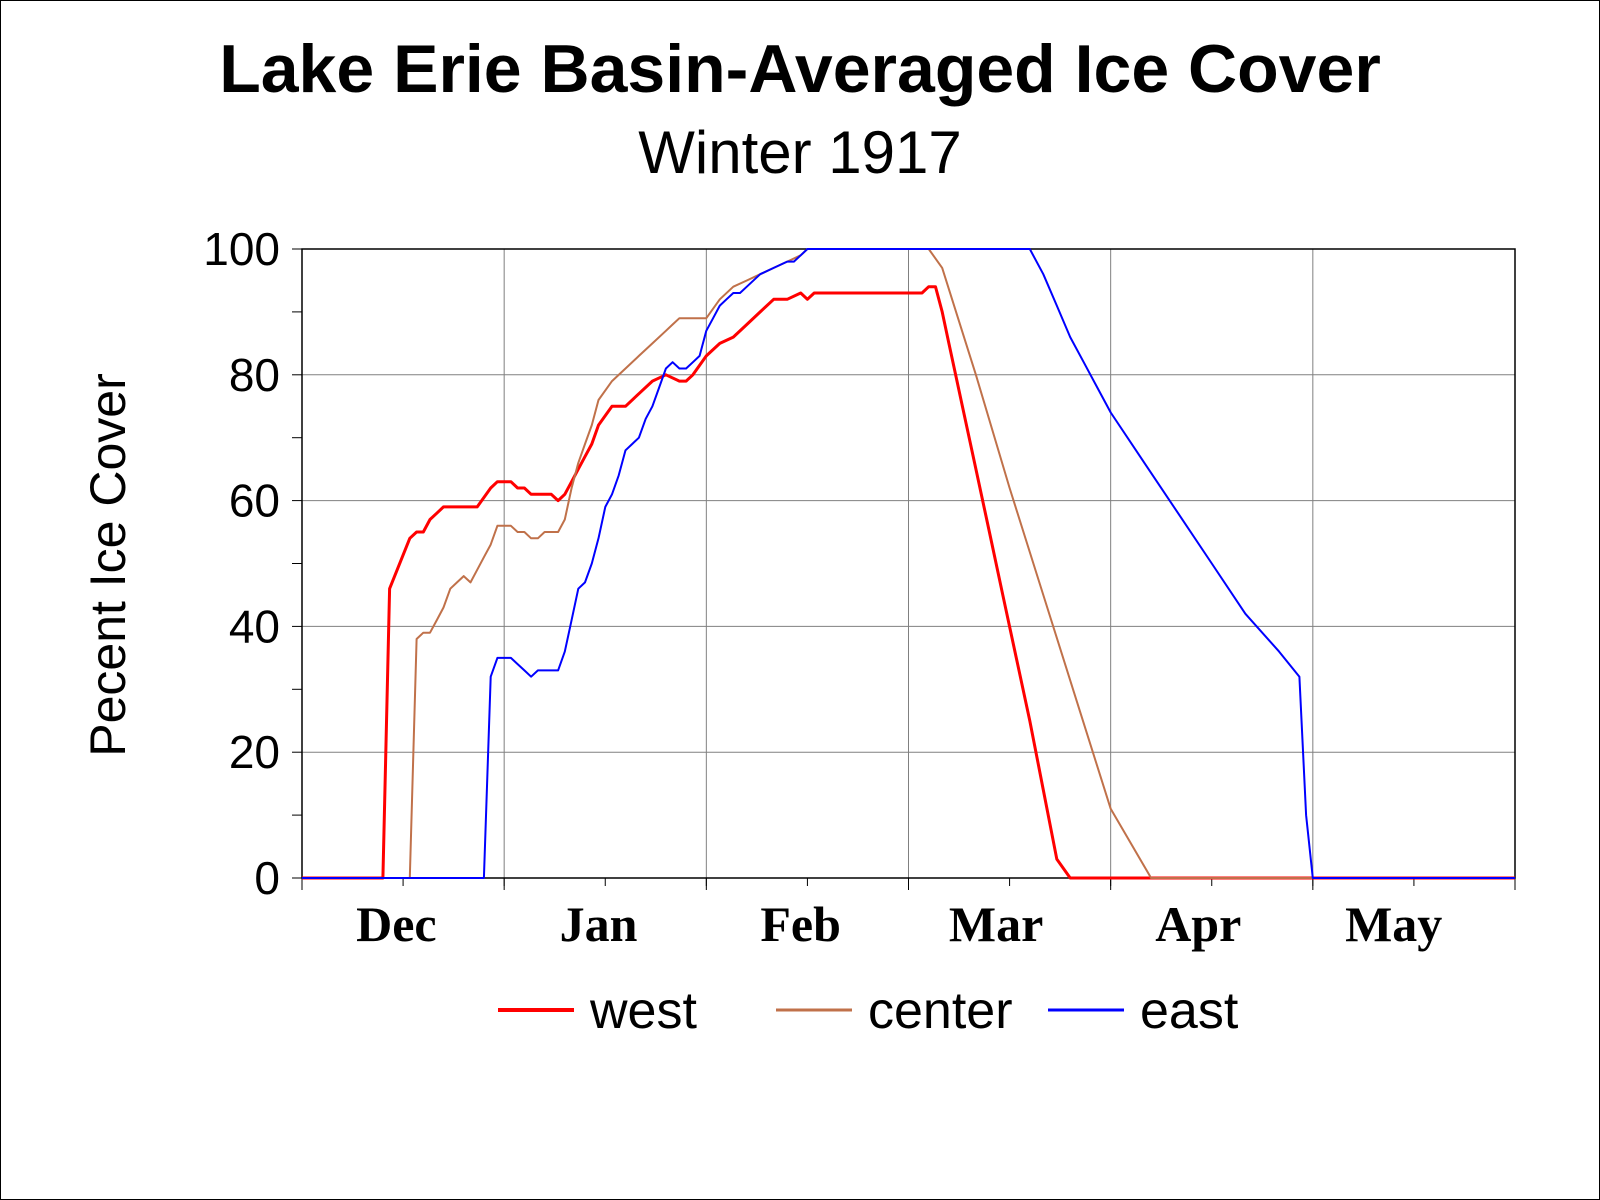 The width and height of the screenshot is (1600, 1200). What do you see at coordinates (599, 924) in the screenshot?
I see `x-tick-label: Jan` at bounding box center [599, 924].